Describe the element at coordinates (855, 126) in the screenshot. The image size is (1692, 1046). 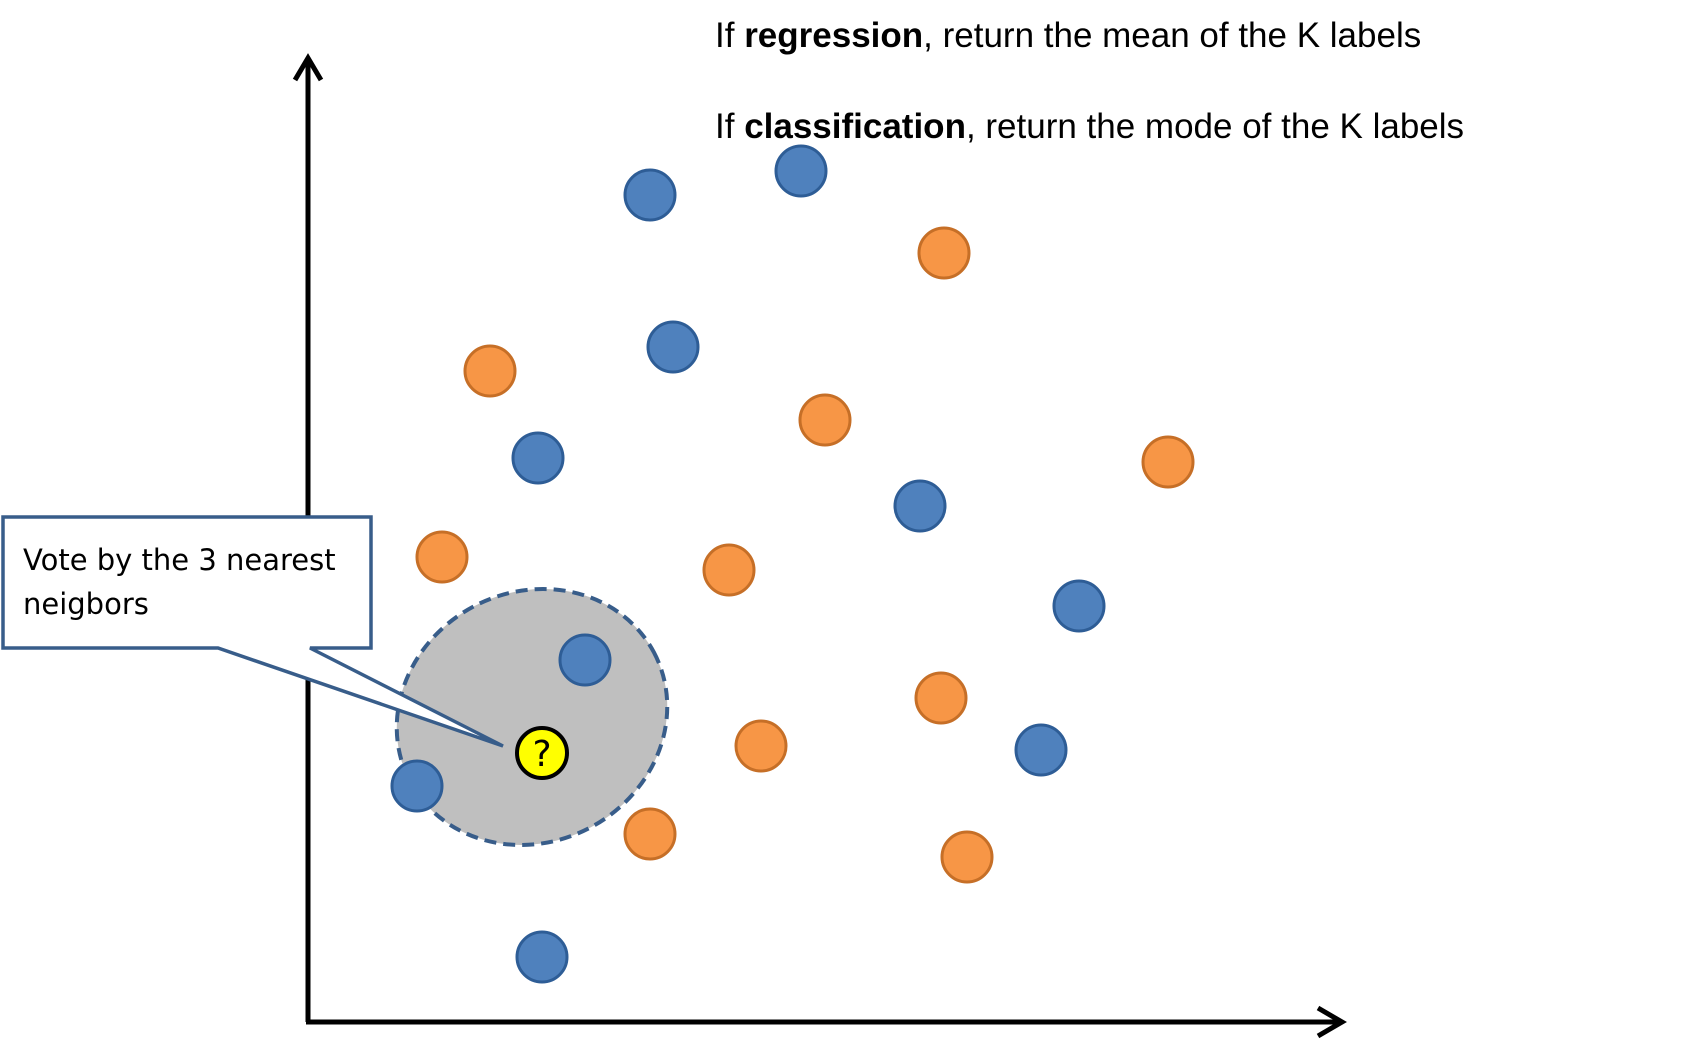
I see `classification-keyword: classification` at that location.